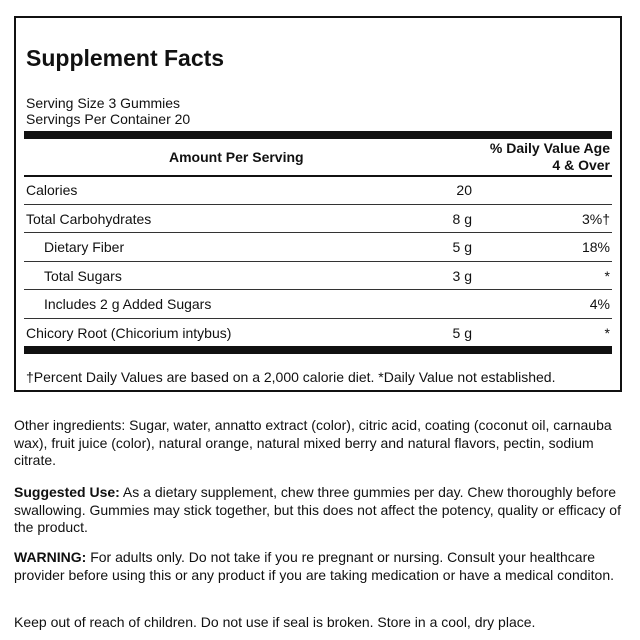 The width and height of the screenshot is (640, 640). Describe the element at coordinates (599, 304) in the screenshot. I see `nutrient-daily-value: 4%` at that location.